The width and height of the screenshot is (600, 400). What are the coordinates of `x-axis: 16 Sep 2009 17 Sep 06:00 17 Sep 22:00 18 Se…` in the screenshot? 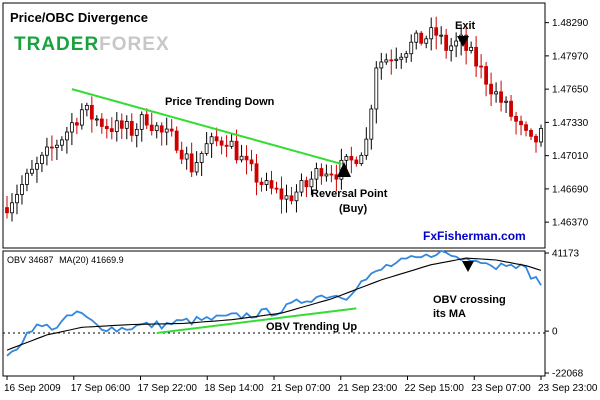 It's located at (301, 385).